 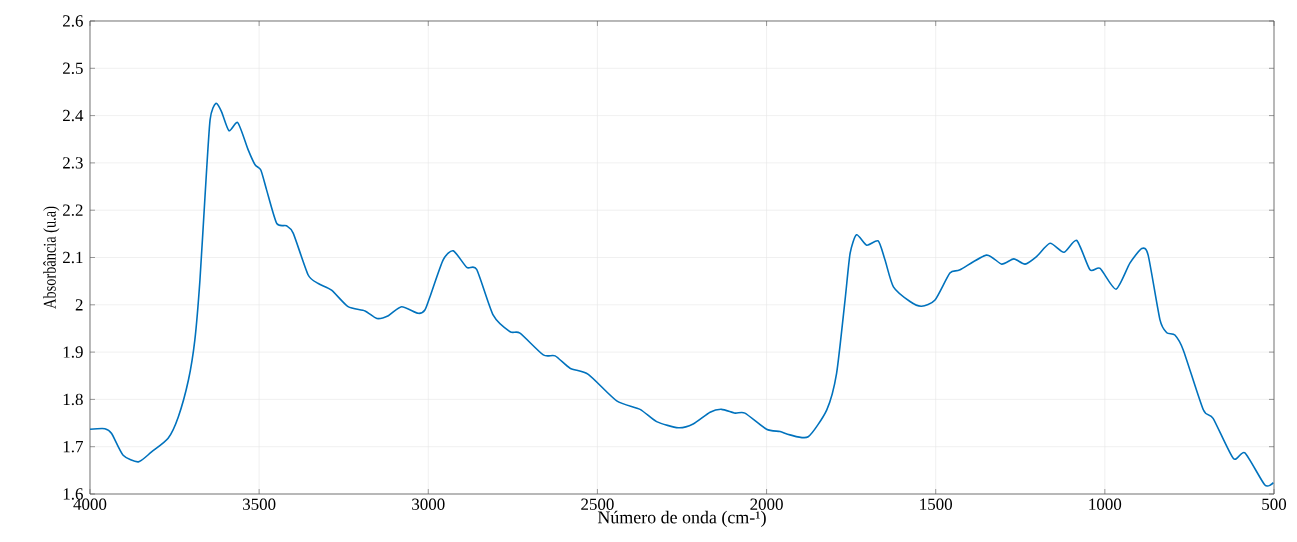 What do you see at coordinates (936, 504) in the screenshot?
I see `x-tick-label: 1500` at bounding box center [936, 504].